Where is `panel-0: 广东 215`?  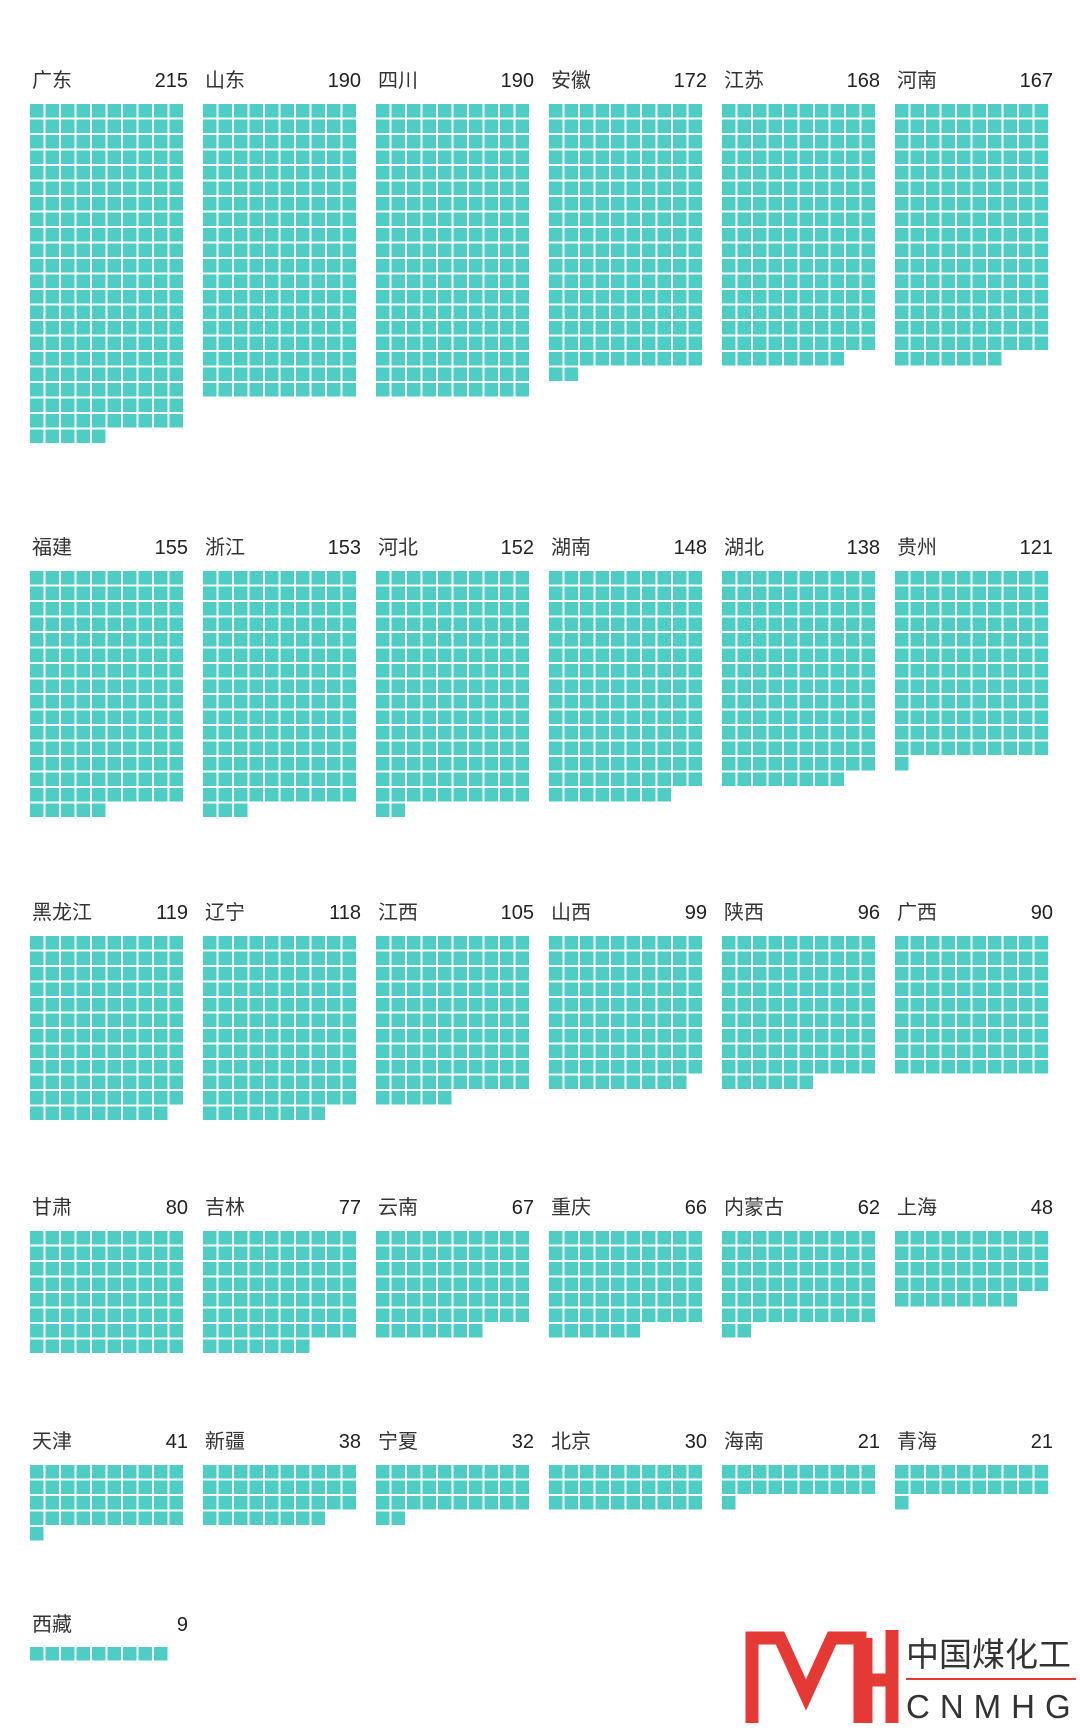 panel-0: 广东 215 is located at coordinates (109, 255).